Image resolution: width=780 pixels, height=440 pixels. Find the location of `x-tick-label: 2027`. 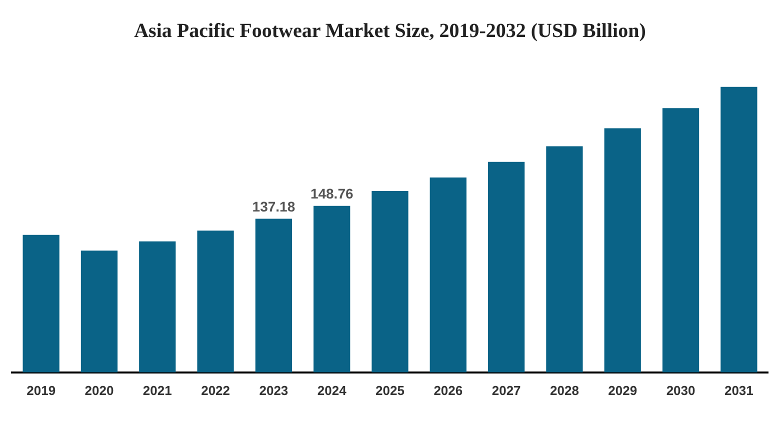

x-tick-label: 2027 is located at coordinates (506, 390).